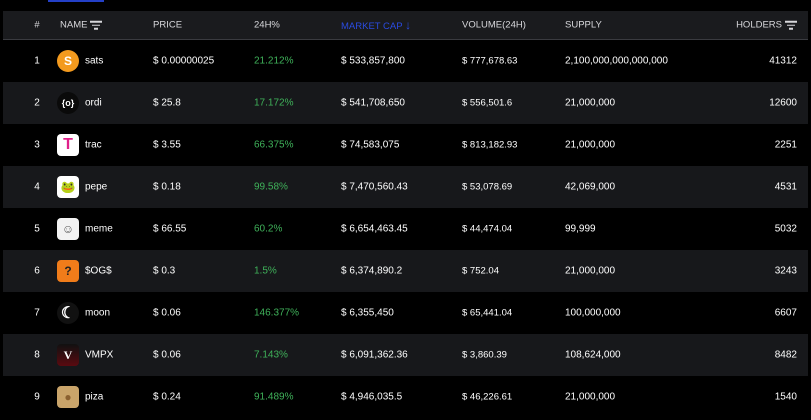 The width and height of the screenshot is (811, 420). I want to click on volume-24h: $ 752.04, so click(480, 271).